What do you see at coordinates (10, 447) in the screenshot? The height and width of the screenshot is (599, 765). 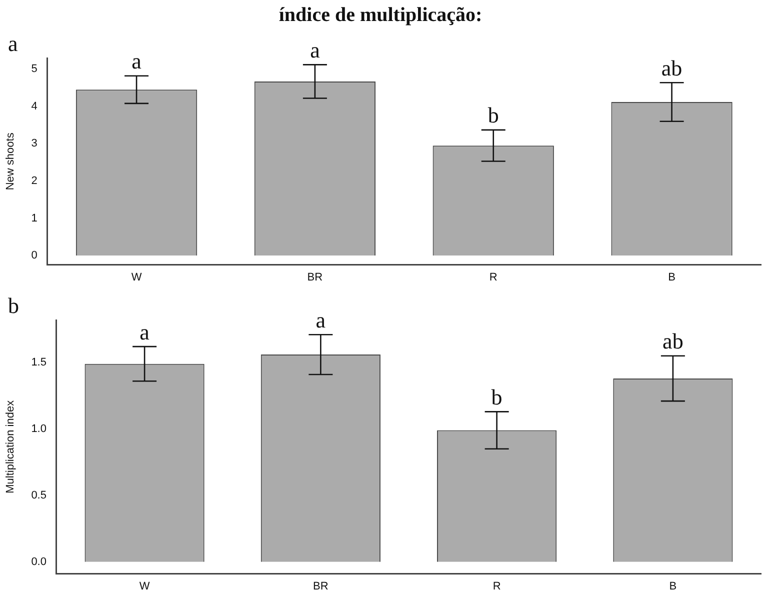 I see `y-axis-title: Multiplication index` at bounding box center [10, 447].